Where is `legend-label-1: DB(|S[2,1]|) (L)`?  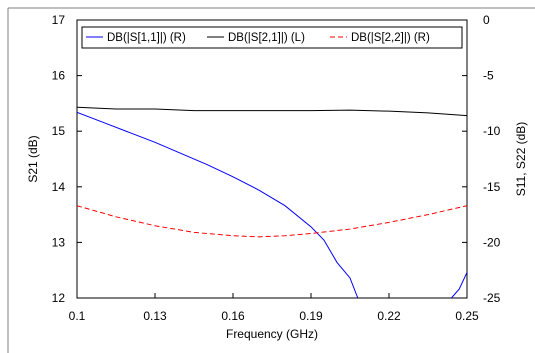 legend-label-1: DB(|S[2,1]|) (L) is located at coordinates (266, 38).